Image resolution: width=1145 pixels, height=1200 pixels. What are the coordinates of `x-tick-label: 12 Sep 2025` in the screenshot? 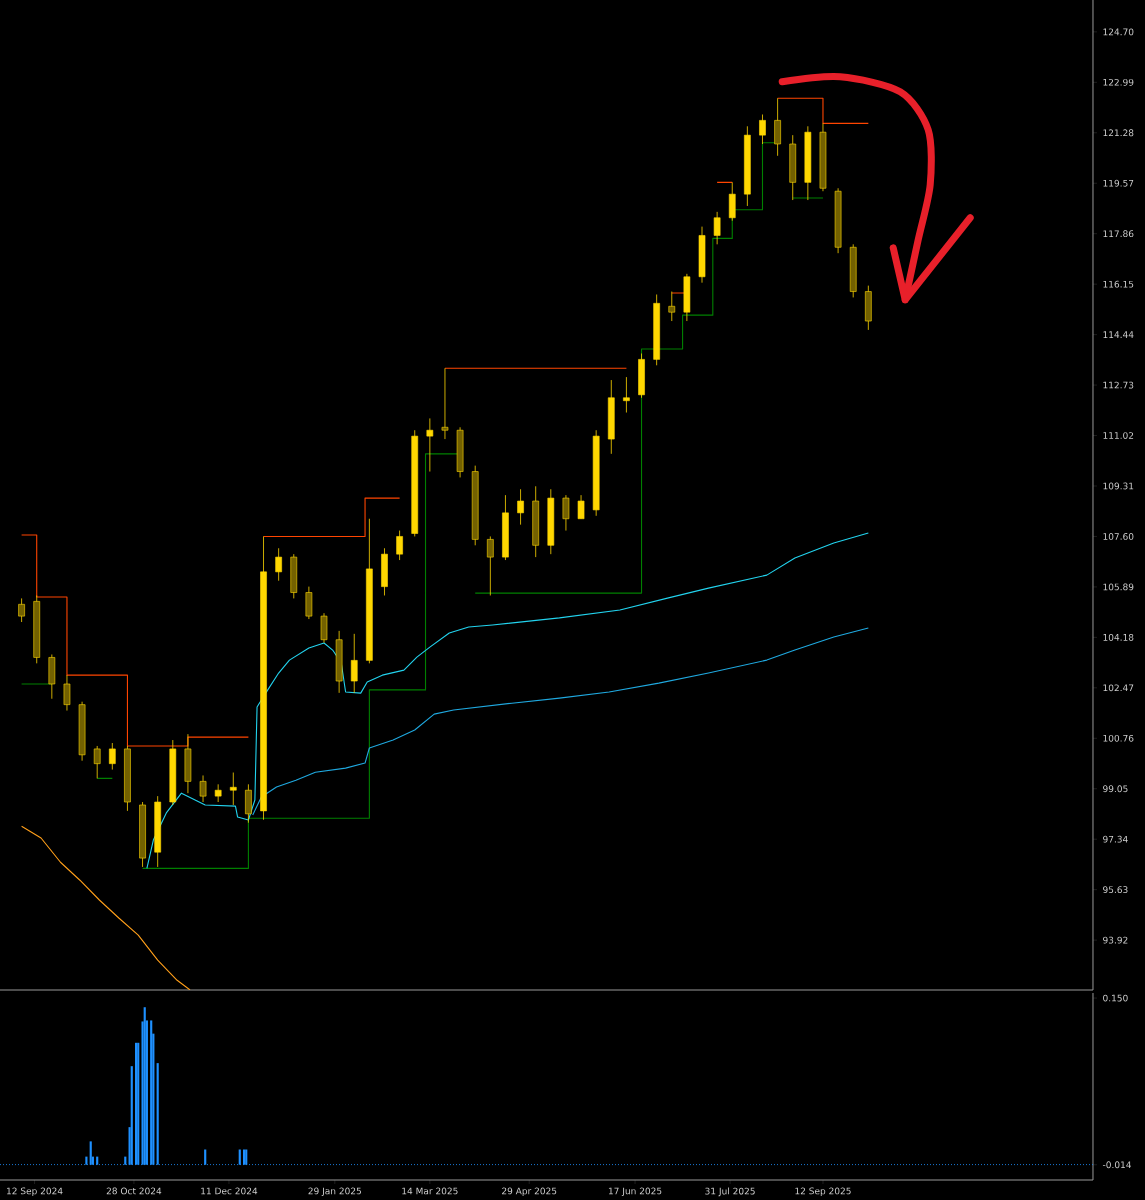 It's located at (823, 1192).